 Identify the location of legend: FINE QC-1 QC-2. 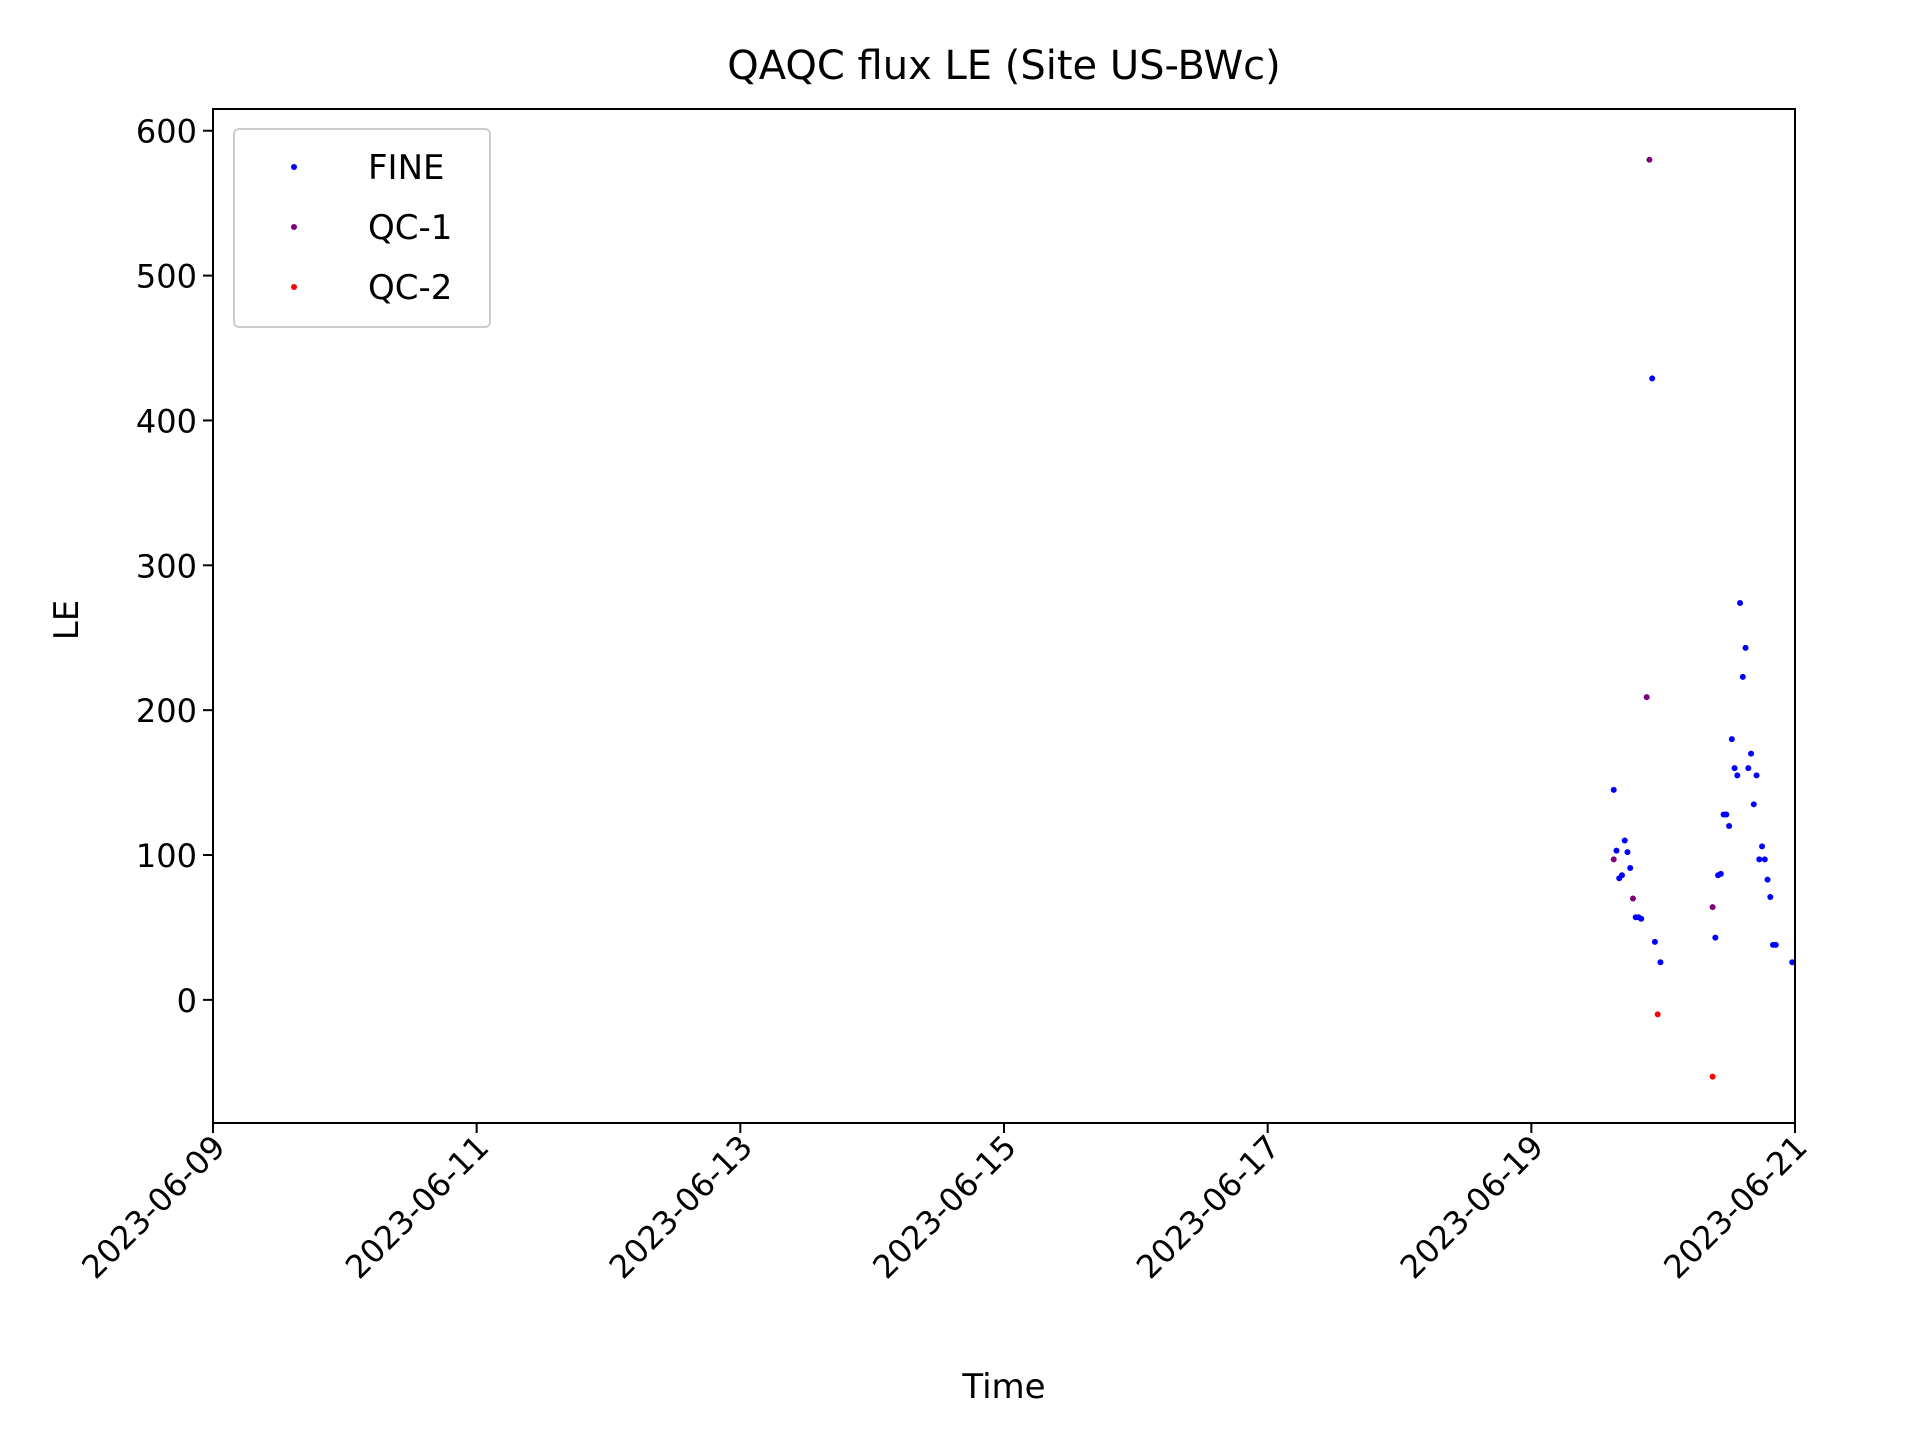
(362, 228).